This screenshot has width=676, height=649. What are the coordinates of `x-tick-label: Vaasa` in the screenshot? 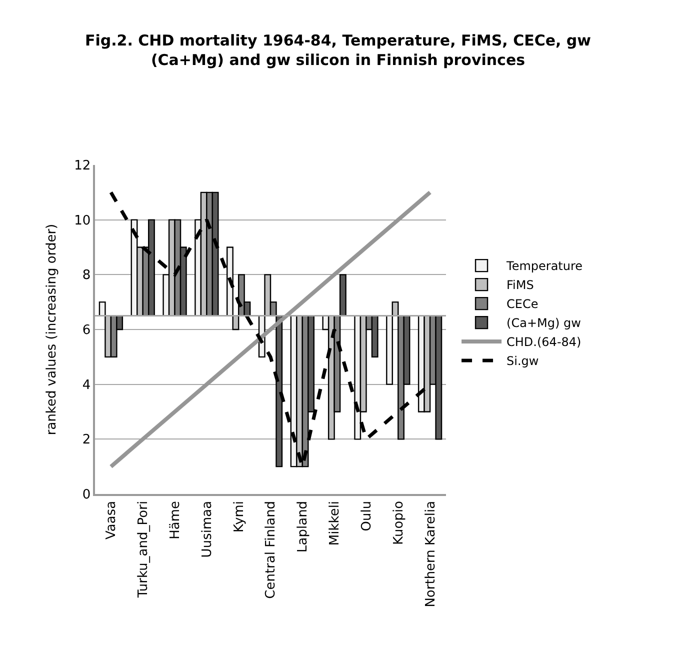 It's located at (112, 520).